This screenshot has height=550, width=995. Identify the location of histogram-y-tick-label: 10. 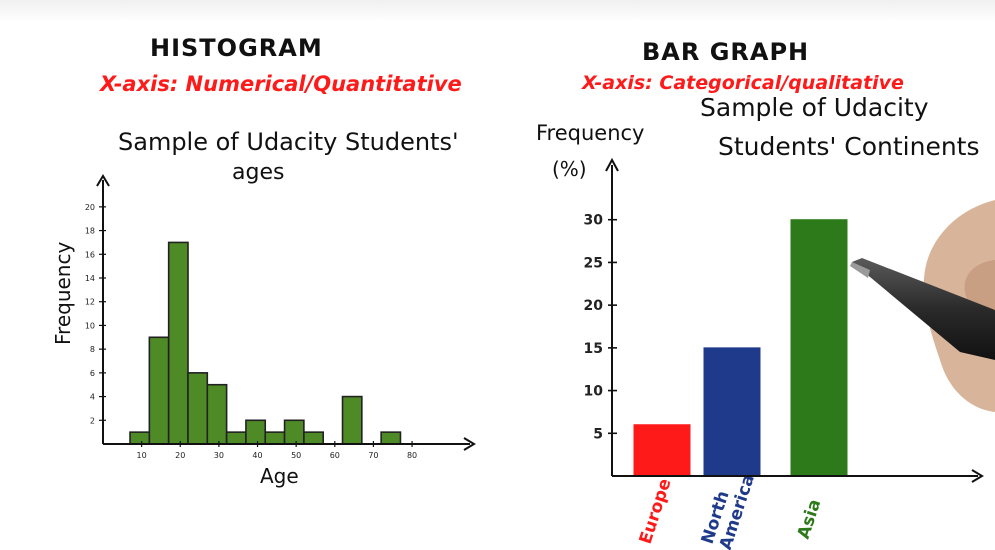
(90, 325).